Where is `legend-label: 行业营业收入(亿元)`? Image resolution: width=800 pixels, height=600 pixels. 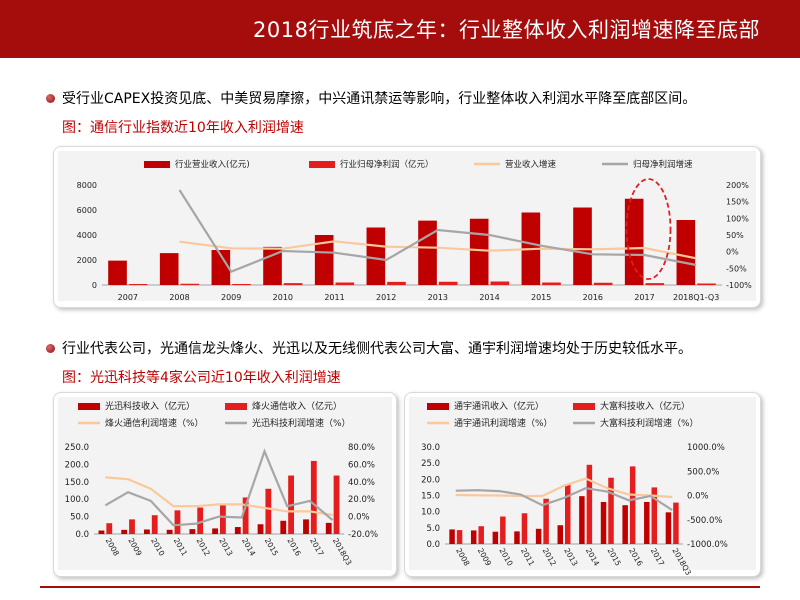 legend-label: 行业营业收入(亿元) is located at coordinates (212, 164).